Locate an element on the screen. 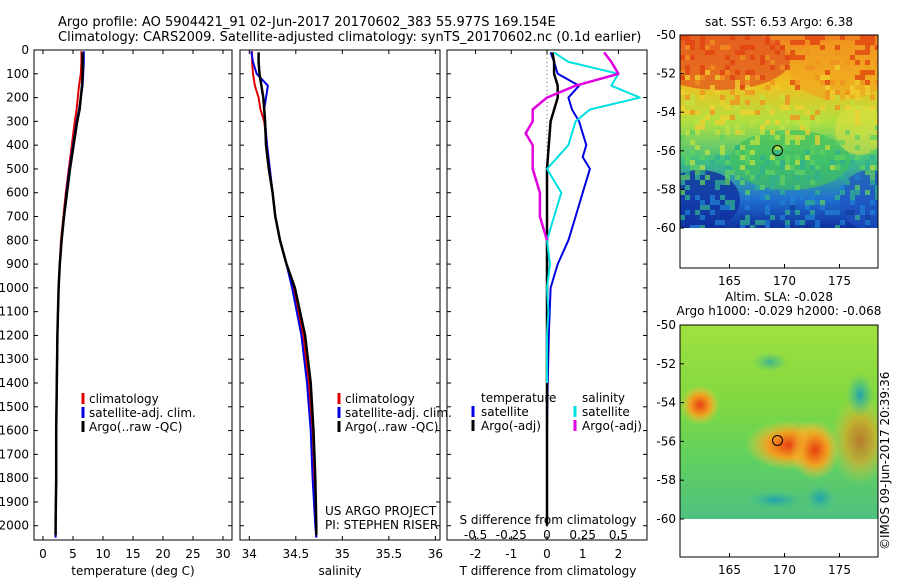 The image size is (900, 580). legend-heading-salinity: salinity is located at coordinates (603, 398).